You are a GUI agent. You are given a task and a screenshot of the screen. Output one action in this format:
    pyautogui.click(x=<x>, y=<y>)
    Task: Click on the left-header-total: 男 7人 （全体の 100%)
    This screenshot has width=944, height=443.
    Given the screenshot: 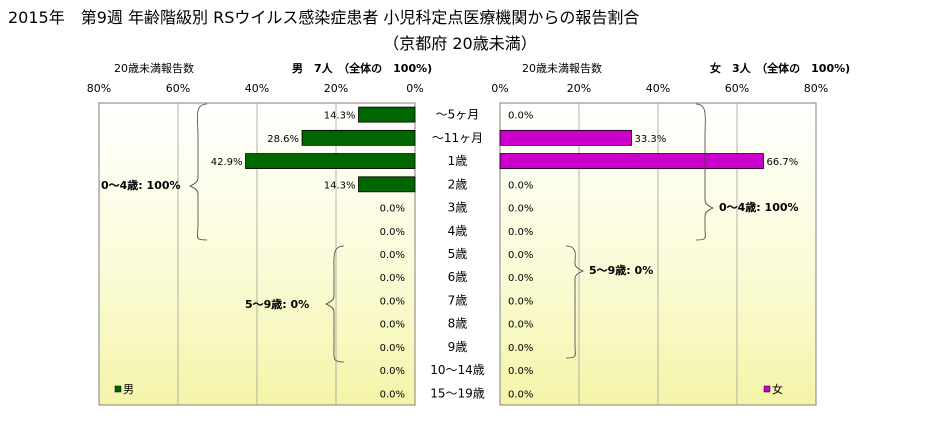 What is the action you would take?
    pyautogui.click(x=362, y=68)
    